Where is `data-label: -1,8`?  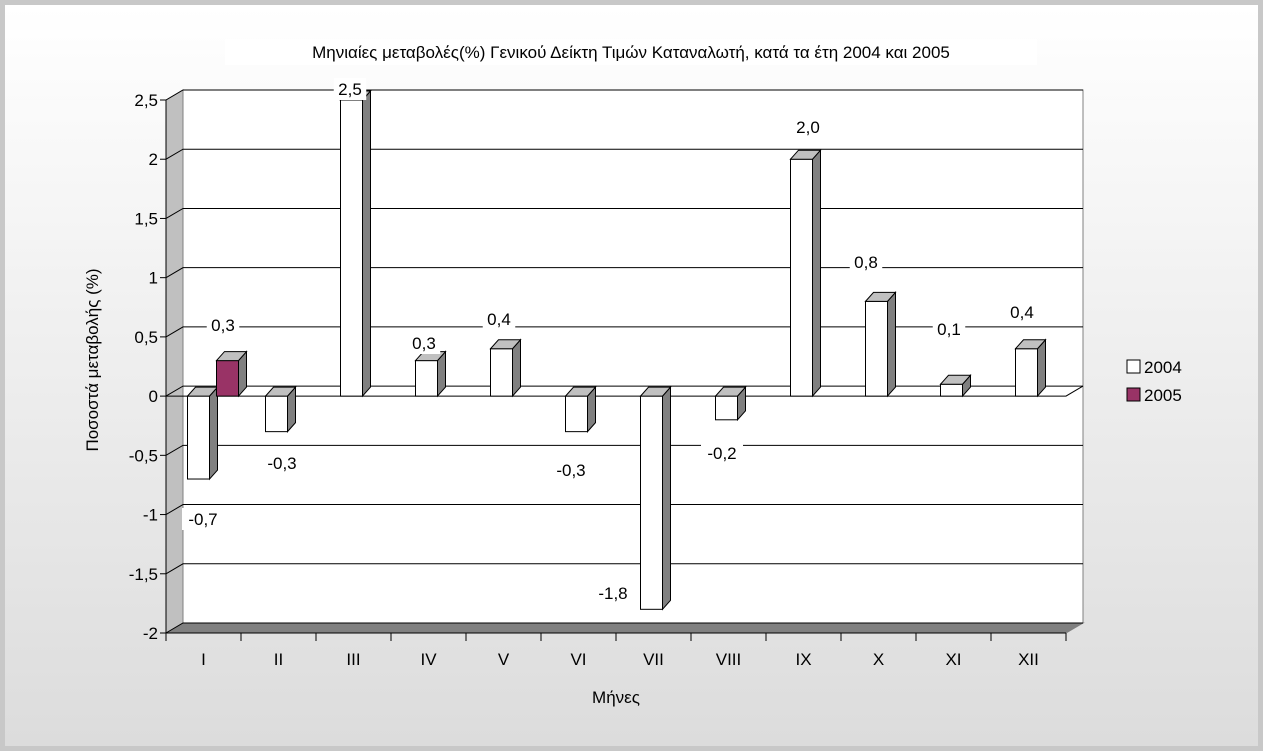 data-label: -1,8 is located at coordinates (612, 593).